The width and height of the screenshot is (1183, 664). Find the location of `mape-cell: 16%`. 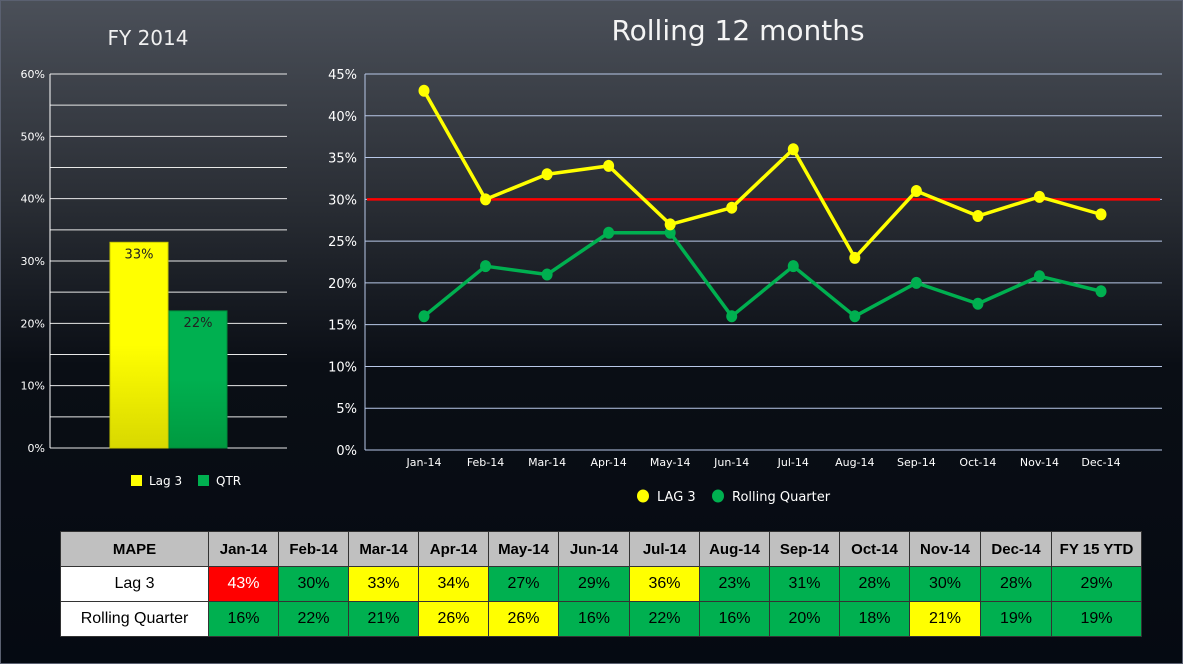

mape-cell: 16% is located at coordinates (734, 619).